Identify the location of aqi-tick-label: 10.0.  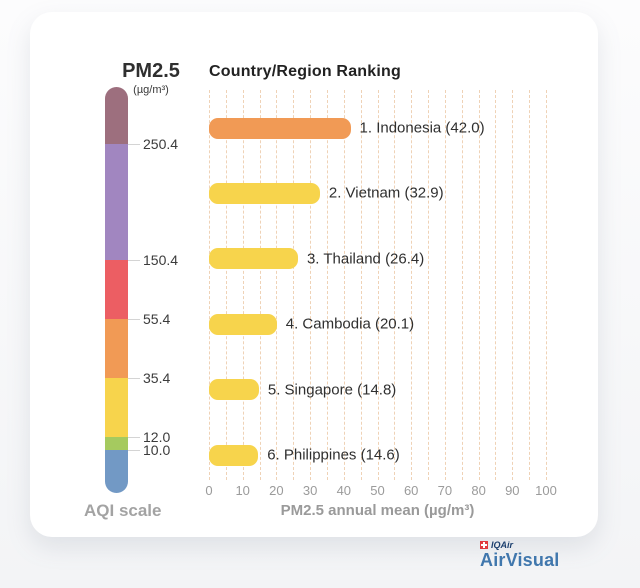
(157, 450).